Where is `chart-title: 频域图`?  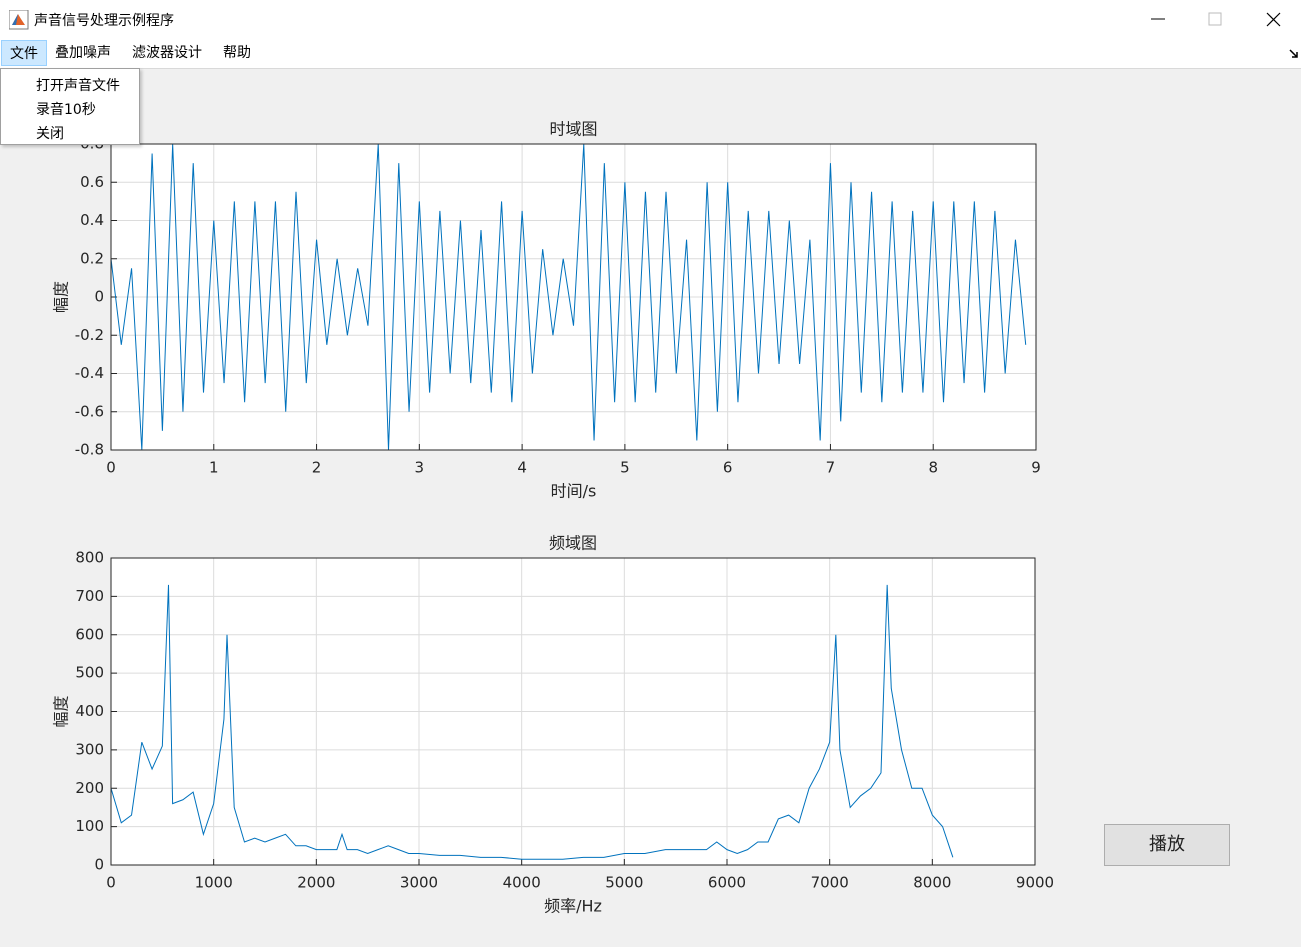 chart-title: 频域图 is located at coordinates (573, 543).